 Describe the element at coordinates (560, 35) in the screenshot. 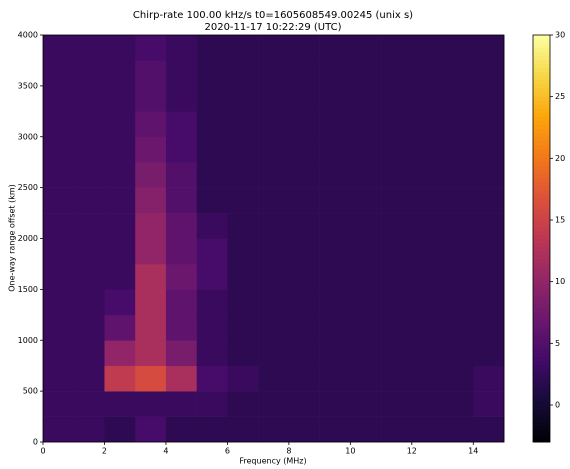

I see `colorbar-tick-label: 30` at that location.